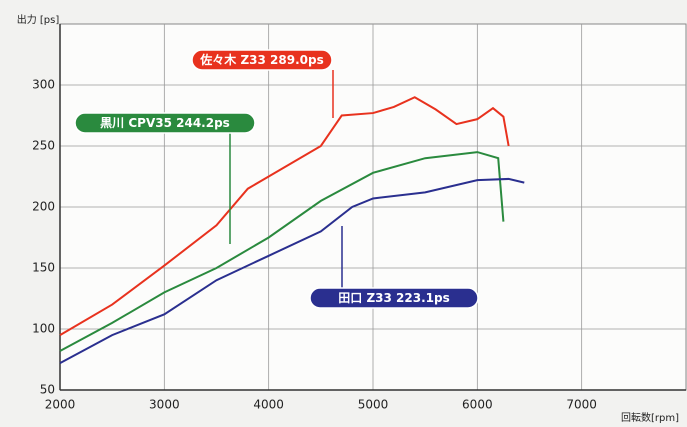  I want to click on x-tick-label: 3000, so click(164, 405).